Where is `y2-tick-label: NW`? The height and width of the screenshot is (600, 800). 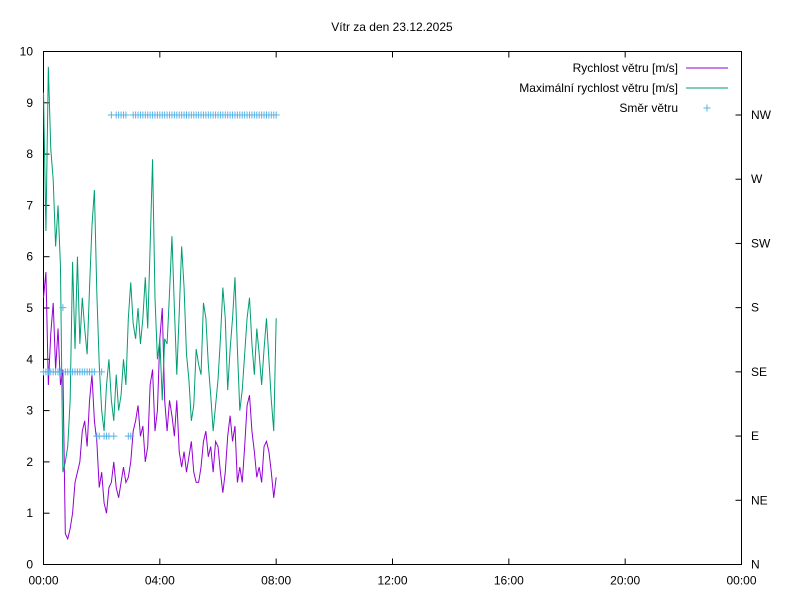
y2-tick-label: NW is located at coordinates (761, 115).